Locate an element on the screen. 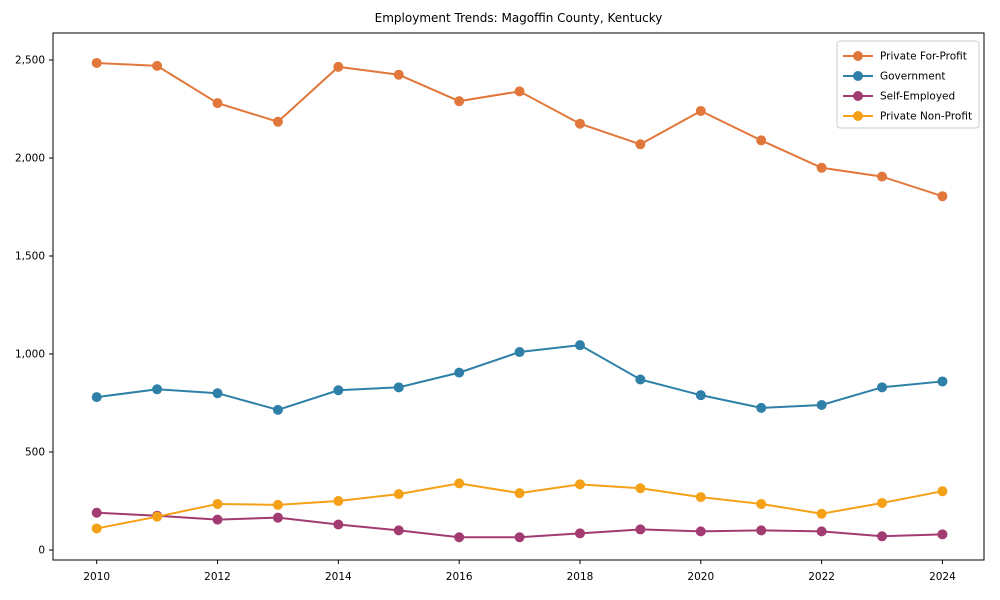 Image resolution: width=1000 pixels, height=600 pixels. legend-marker-government is located at coordinates (858, 76).